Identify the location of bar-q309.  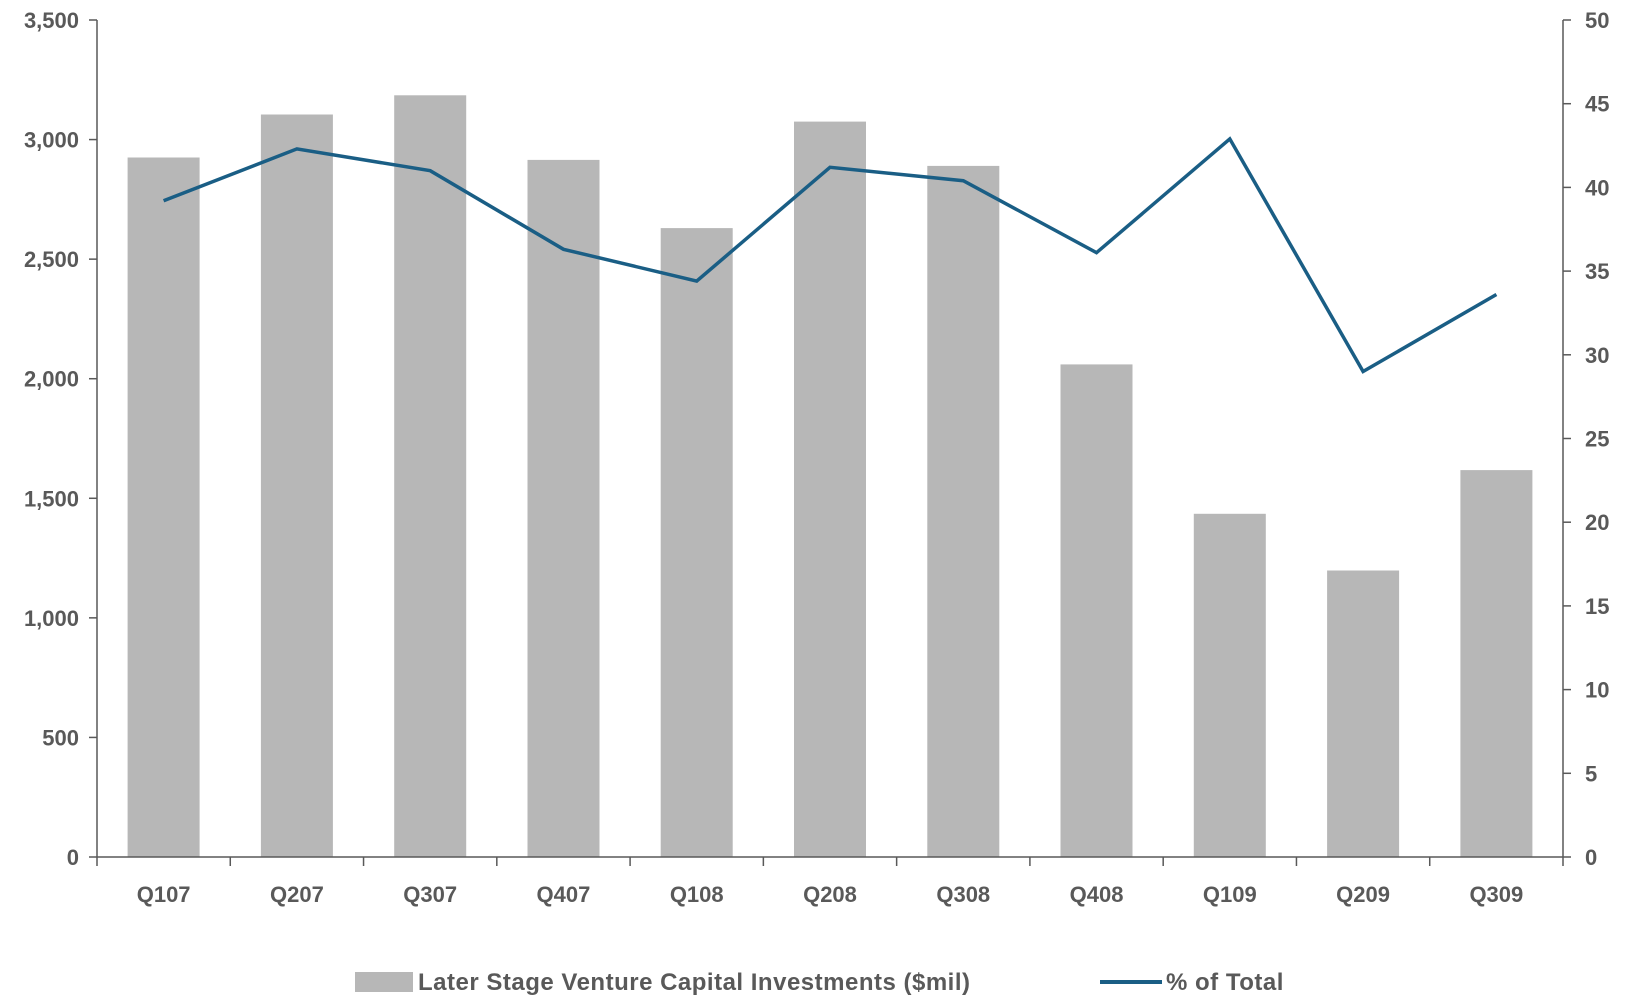
(1496, 663).